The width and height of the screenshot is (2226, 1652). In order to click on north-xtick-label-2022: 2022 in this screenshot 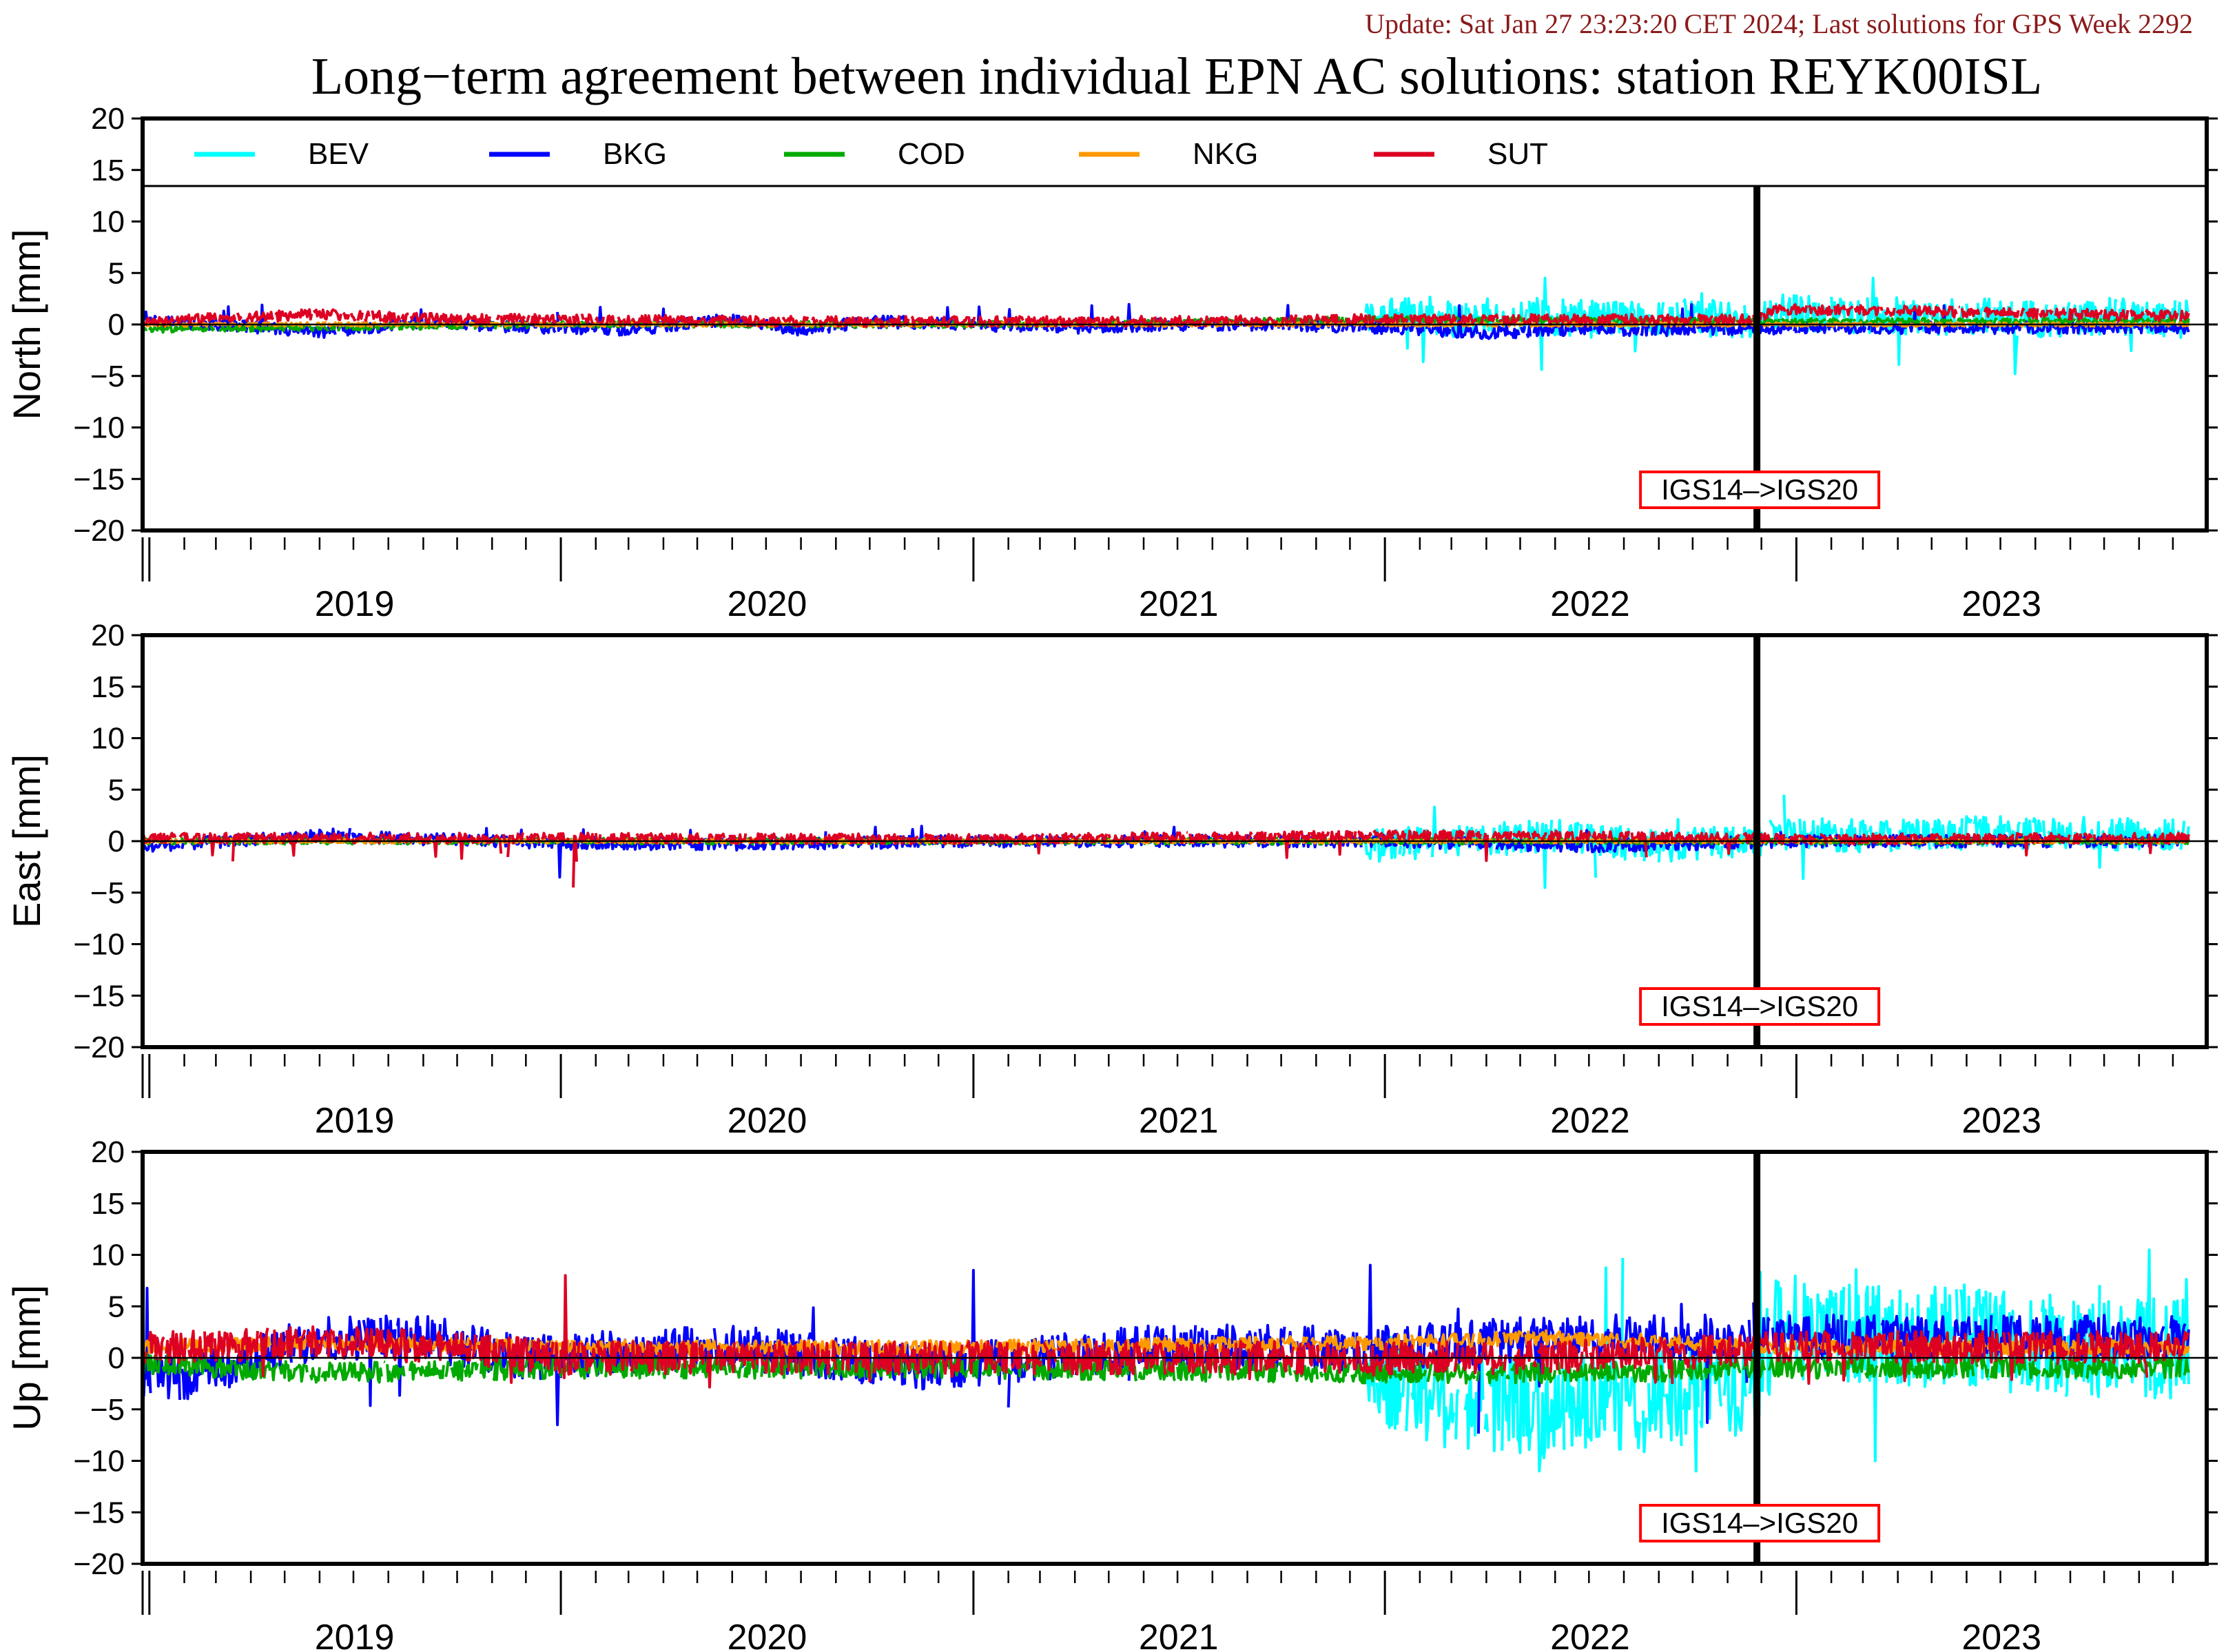, I will do `click(1590, 604)`.